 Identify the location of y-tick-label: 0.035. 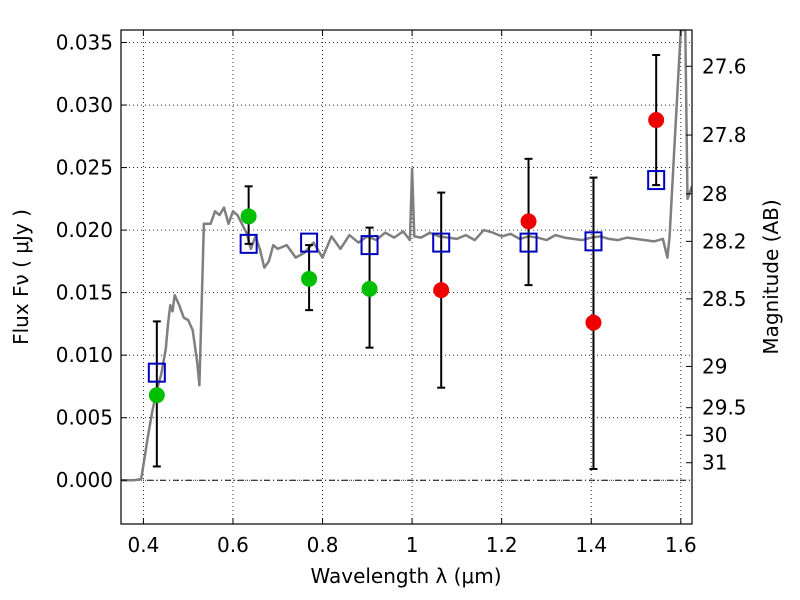
(84, 43).